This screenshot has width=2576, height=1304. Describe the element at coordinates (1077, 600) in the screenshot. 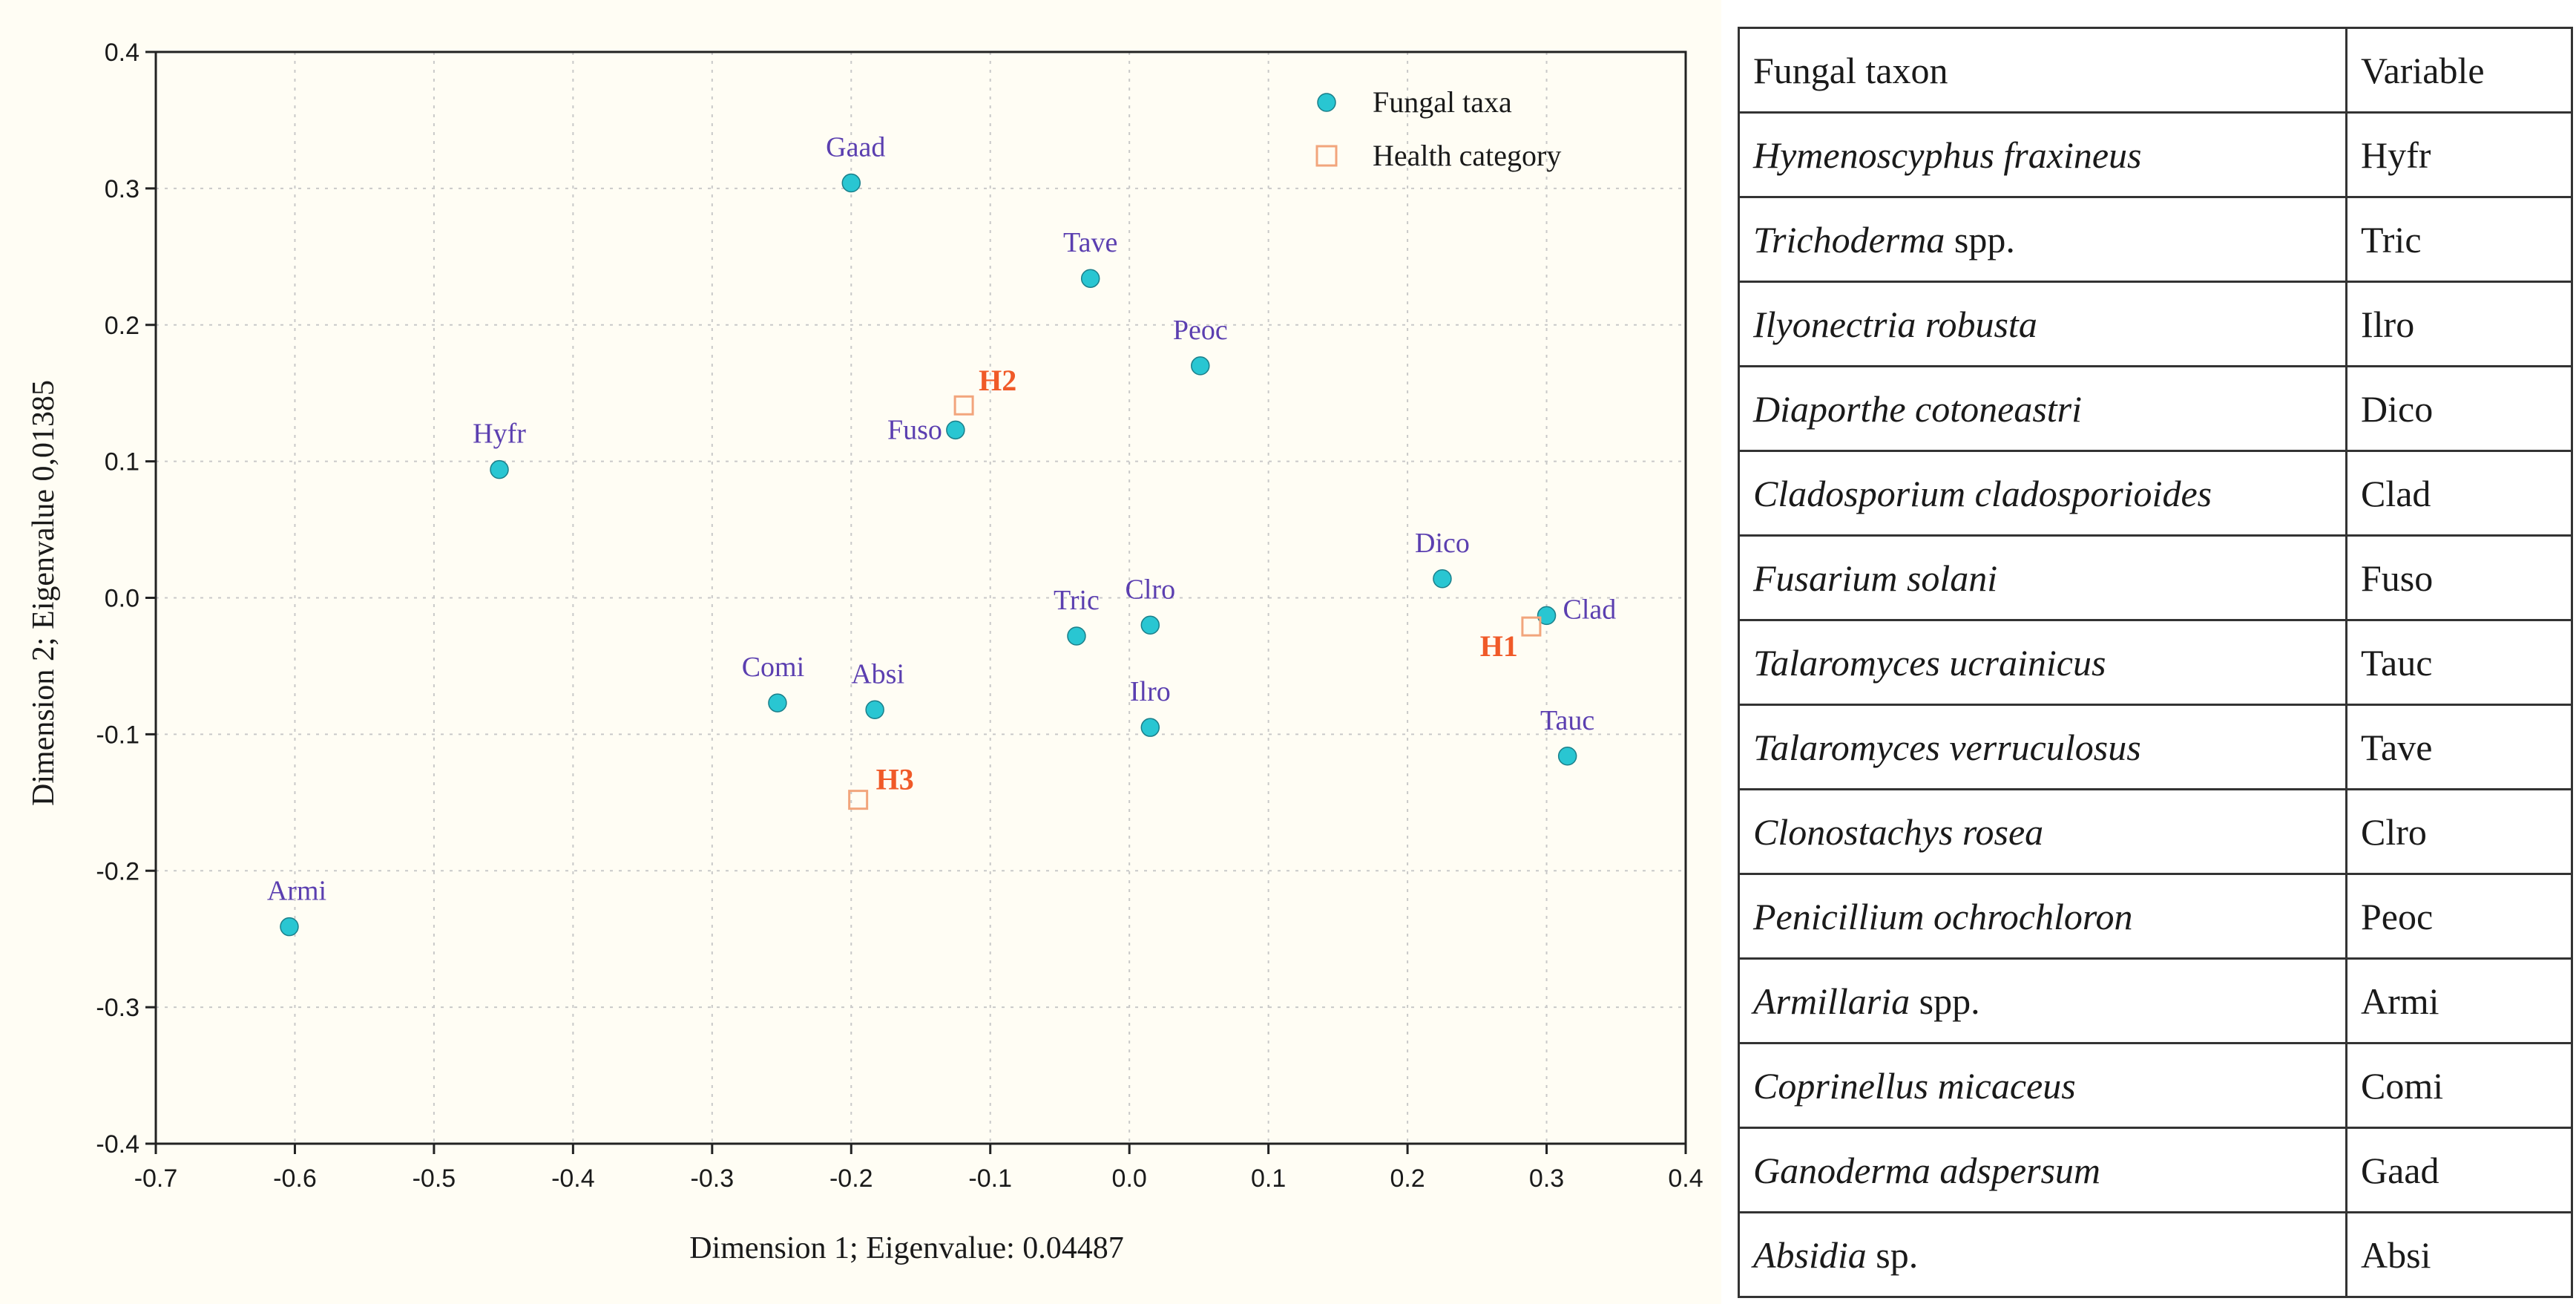

I see `fungal-taxon-label: Tric` at that location.